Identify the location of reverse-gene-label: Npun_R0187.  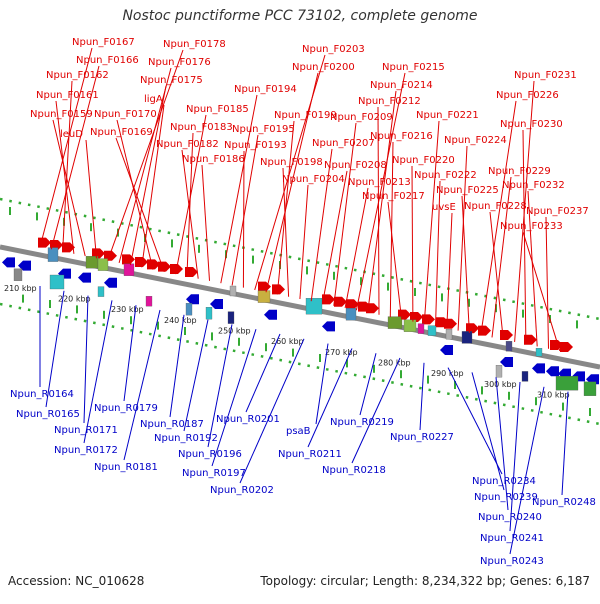
(172, 424).